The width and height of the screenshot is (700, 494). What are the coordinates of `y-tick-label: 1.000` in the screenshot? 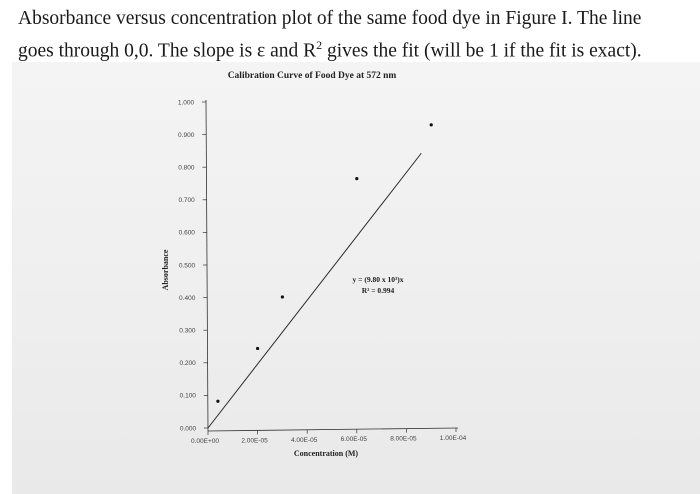 It's located at (186, 102).